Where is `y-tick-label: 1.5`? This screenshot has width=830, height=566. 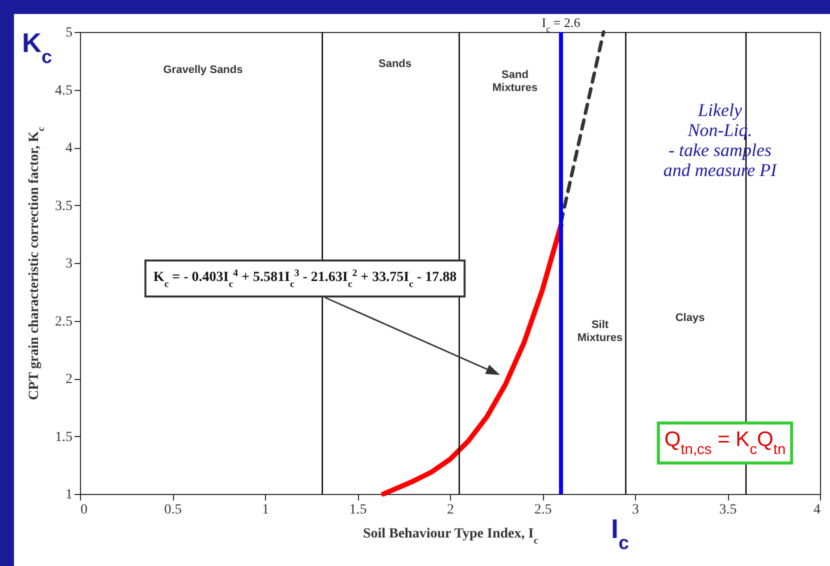 y-tick-label: 1.5 is located at coordinates (63, 437).